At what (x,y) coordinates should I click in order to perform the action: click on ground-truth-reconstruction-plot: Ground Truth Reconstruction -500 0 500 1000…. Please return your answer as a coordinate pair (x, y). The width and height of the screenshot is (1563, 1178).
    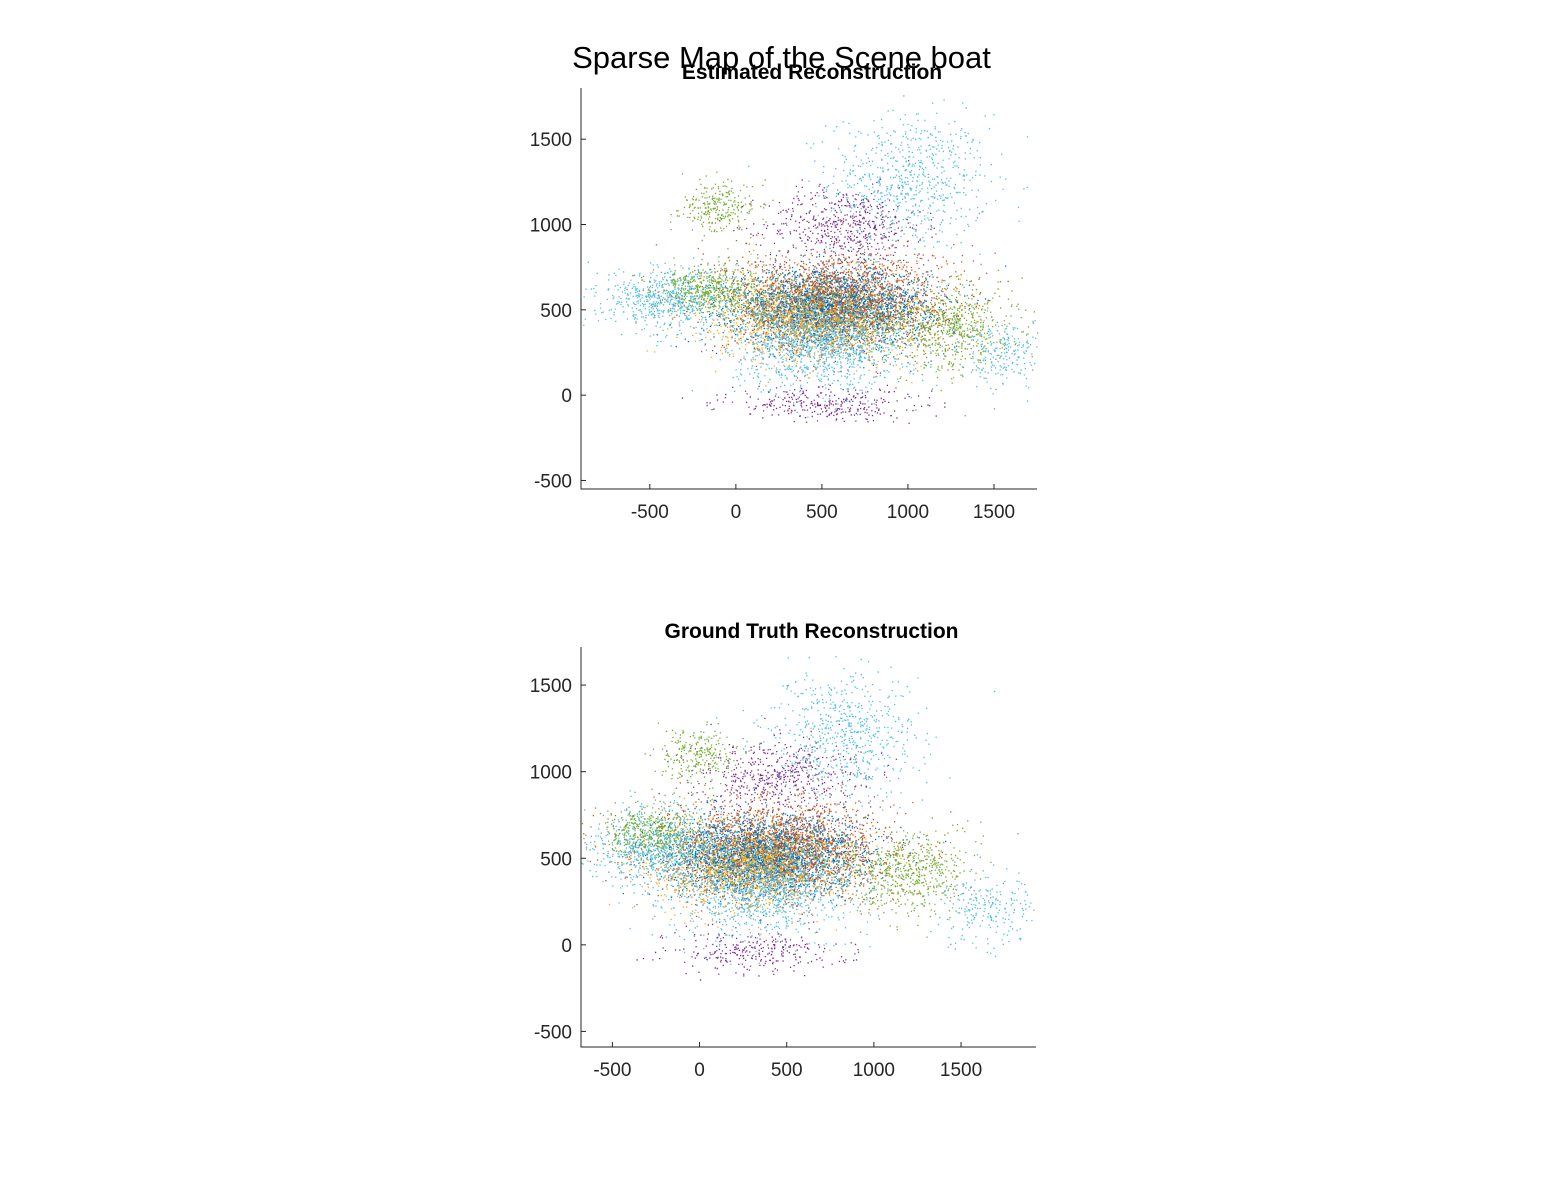
    Looking at the image, I should click on (783, 850).